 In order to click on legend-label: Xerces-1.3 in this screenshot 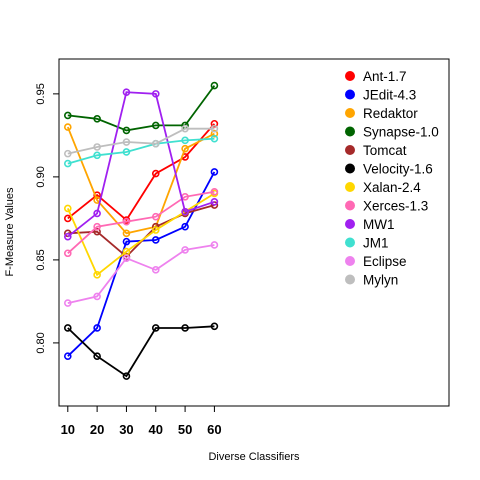, I will do `click(395, 206)`.